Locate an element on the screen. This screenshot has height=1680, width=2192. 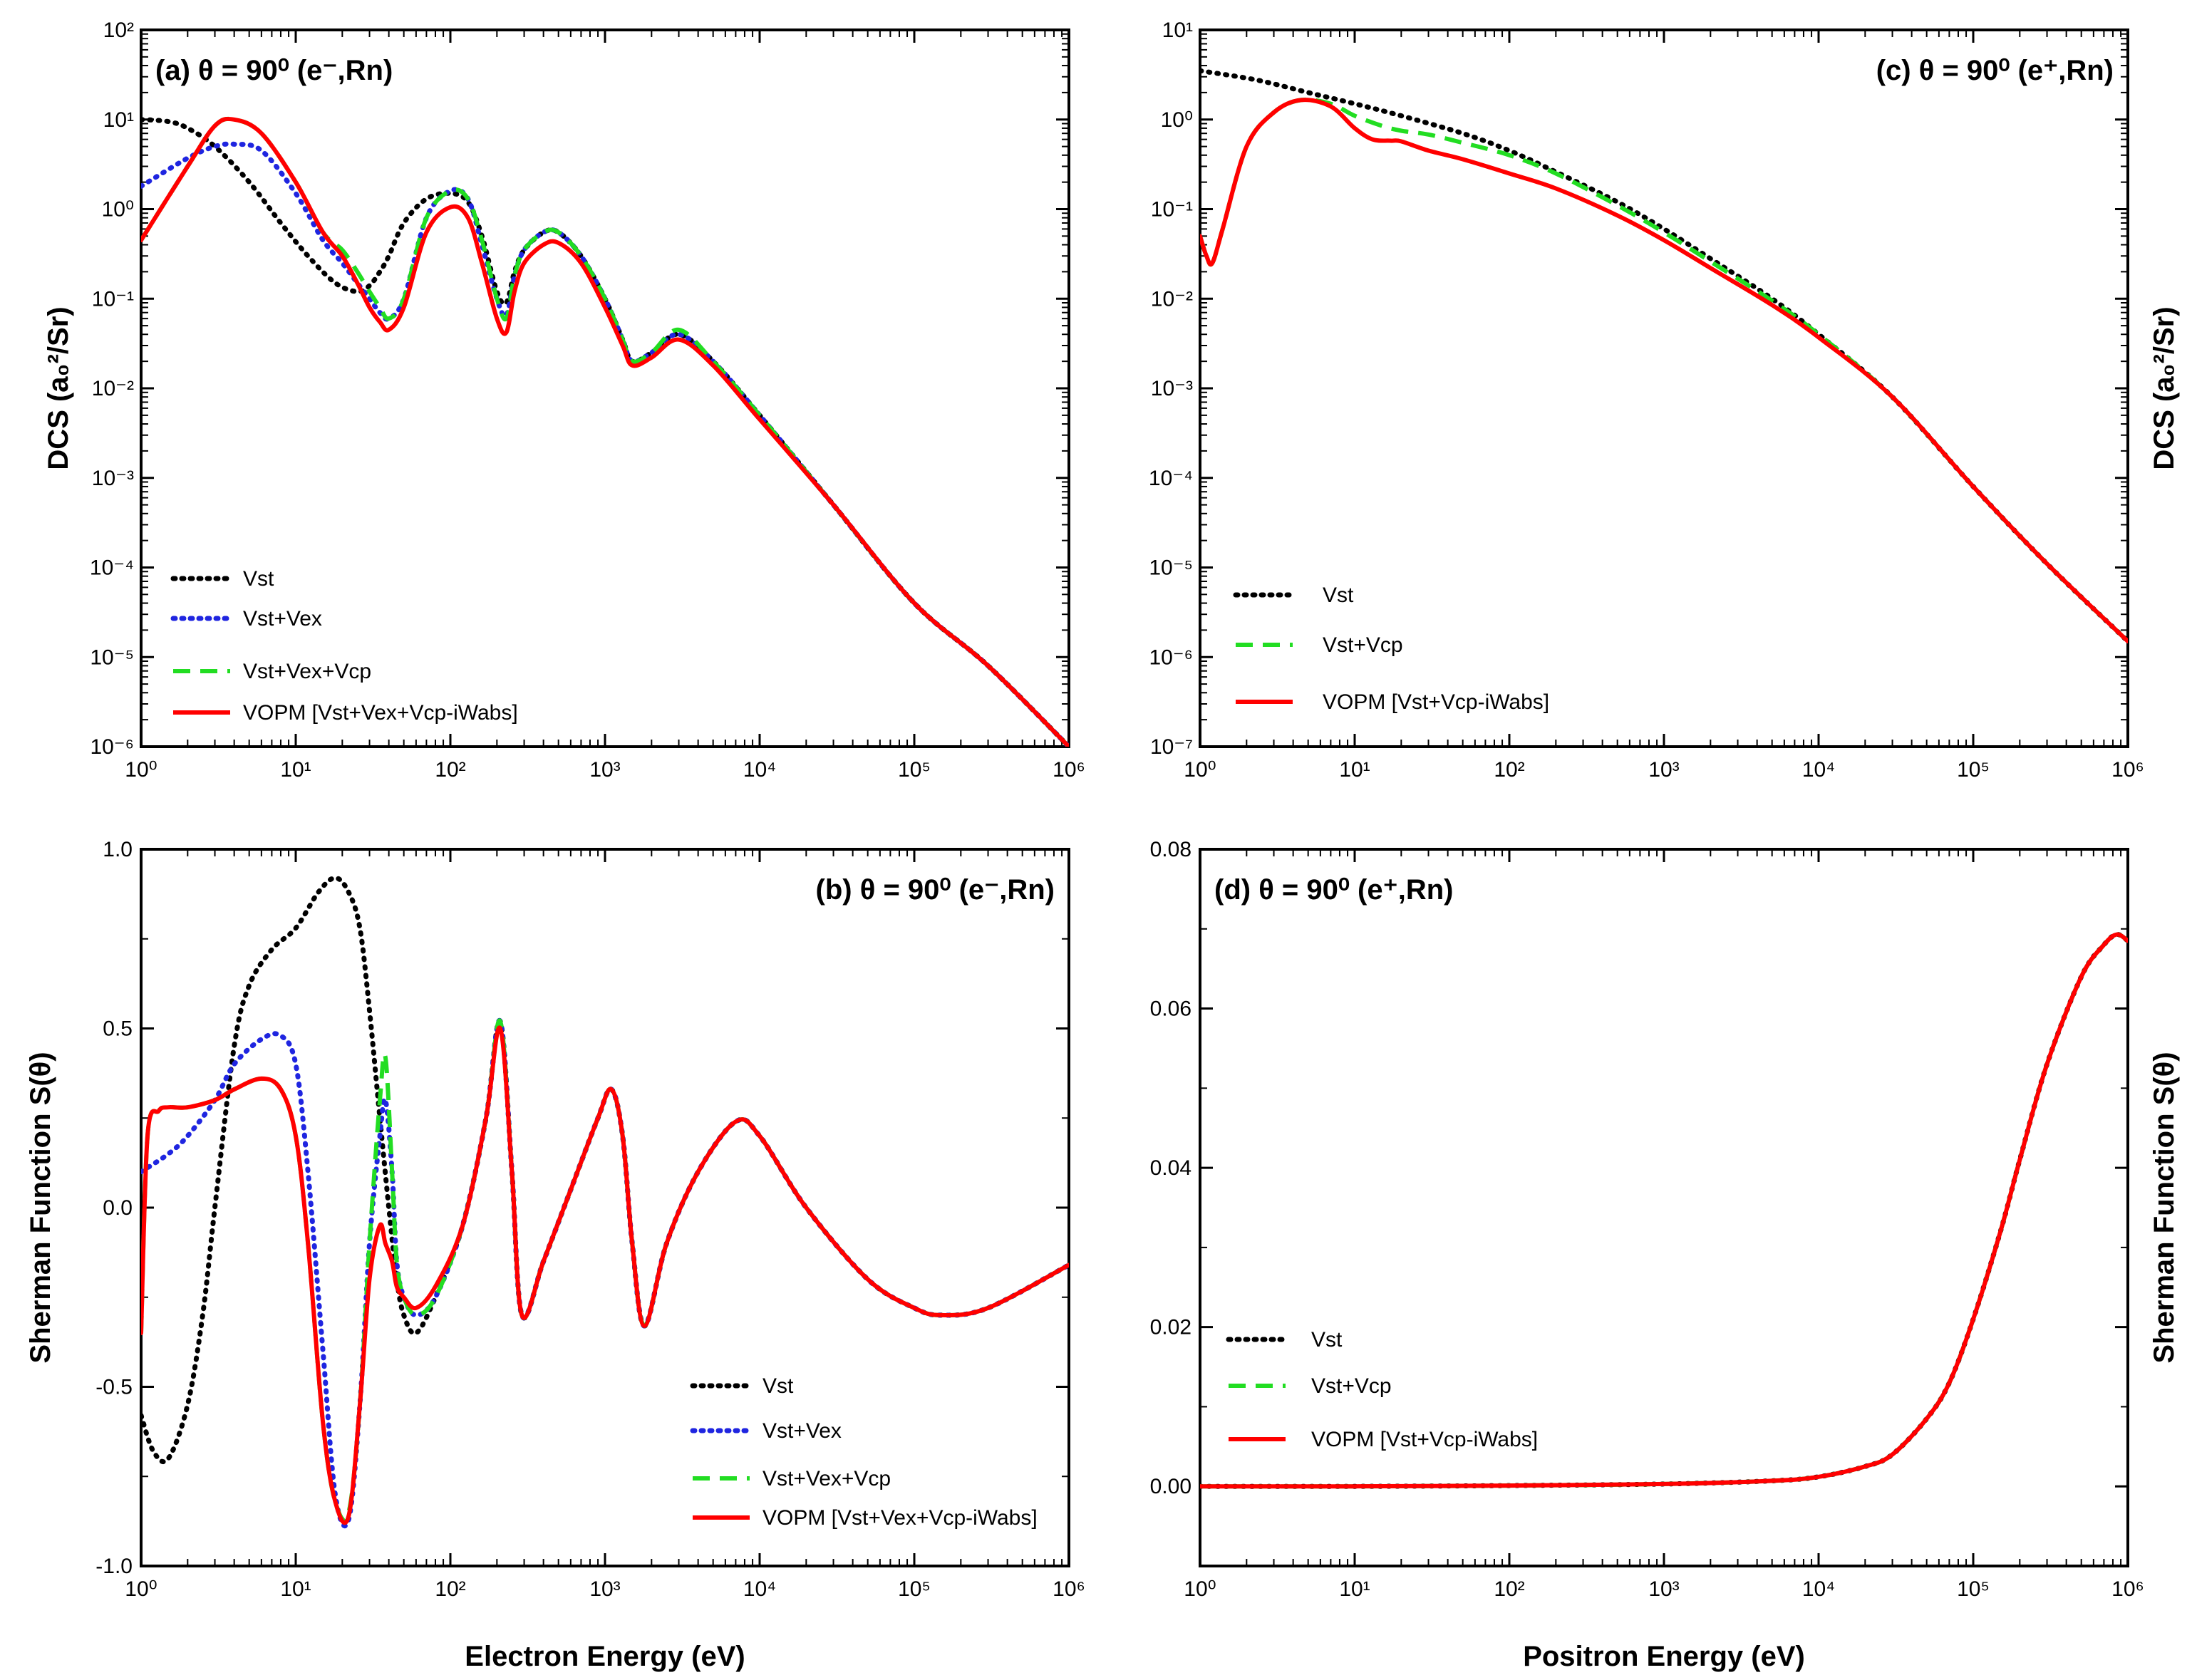
y-tick-label-b-4: 1.0 is located at coordinates (118, 849).